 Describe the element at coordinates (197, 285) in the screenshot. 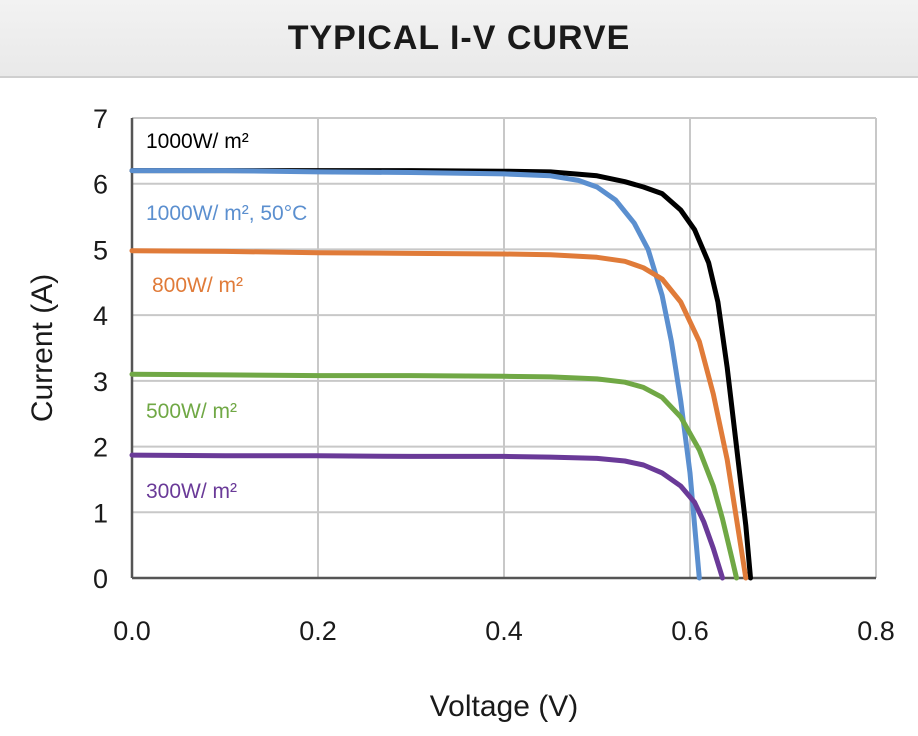

I see `series-label-2: 800W/ m²` at that location.